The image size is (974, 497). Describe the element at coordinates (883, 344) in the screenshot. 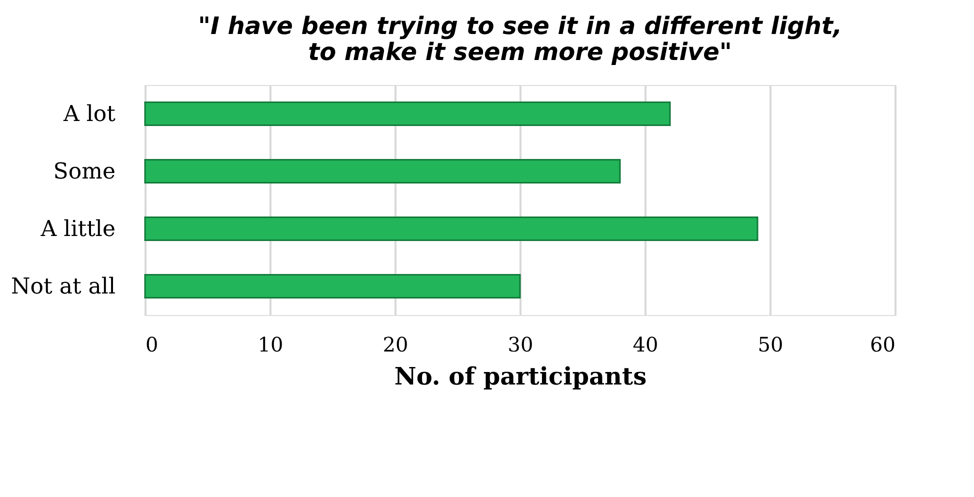

I see `x-tick-label: 60` at that location.